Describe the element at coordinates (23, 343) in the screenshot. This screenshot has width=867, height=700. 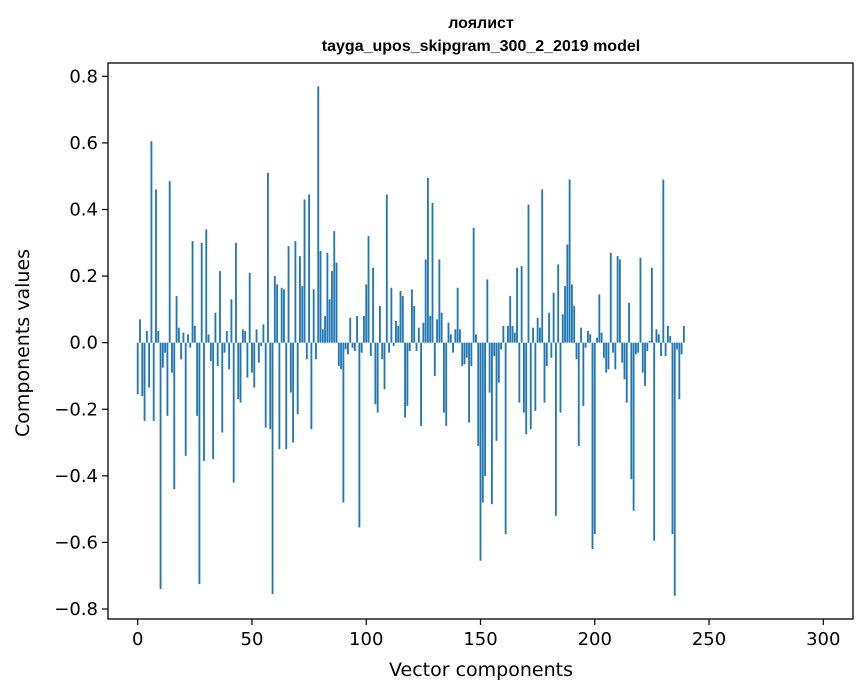
I see `y-axis-label: Components values` at that location.